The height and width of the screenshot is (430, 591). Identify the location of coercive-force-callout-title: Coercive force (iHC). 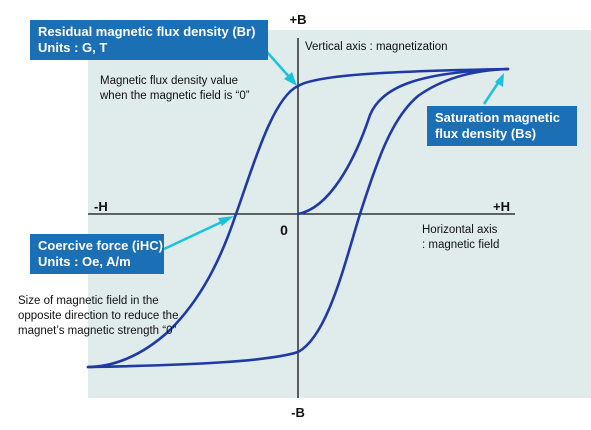
(100, 245).